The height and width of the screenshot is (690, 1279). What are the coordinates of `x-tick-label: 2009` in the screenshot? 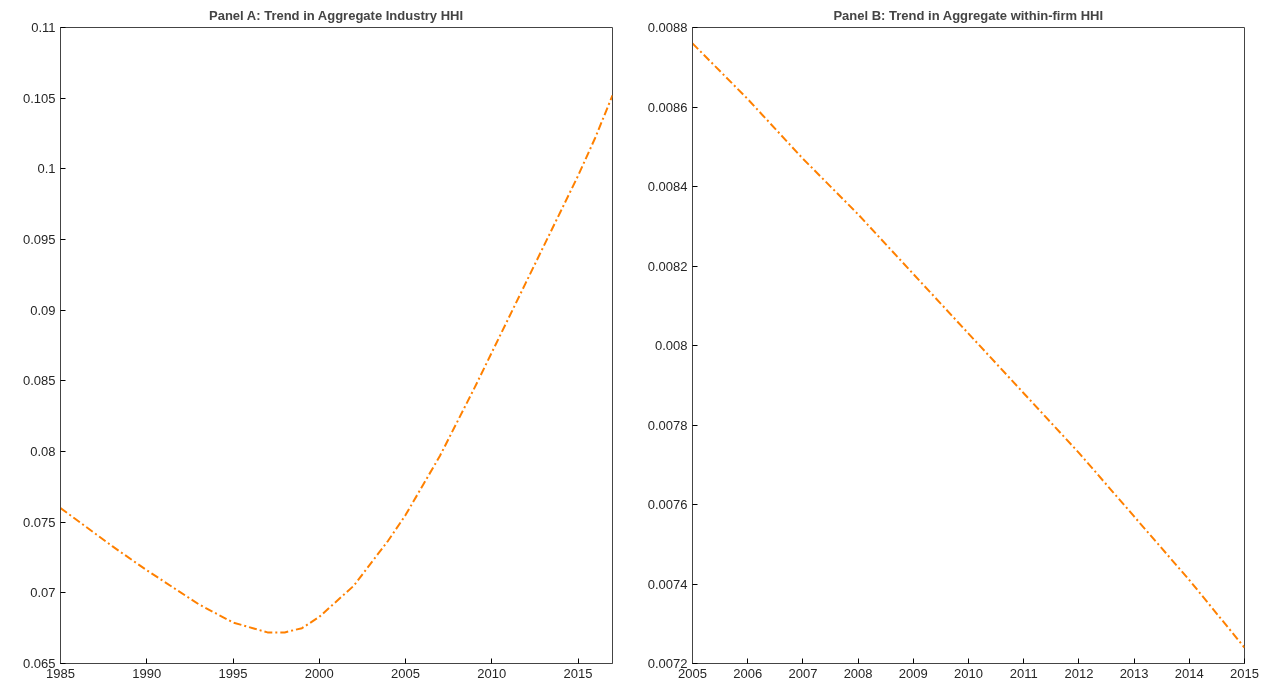 It's located at (913, 673).